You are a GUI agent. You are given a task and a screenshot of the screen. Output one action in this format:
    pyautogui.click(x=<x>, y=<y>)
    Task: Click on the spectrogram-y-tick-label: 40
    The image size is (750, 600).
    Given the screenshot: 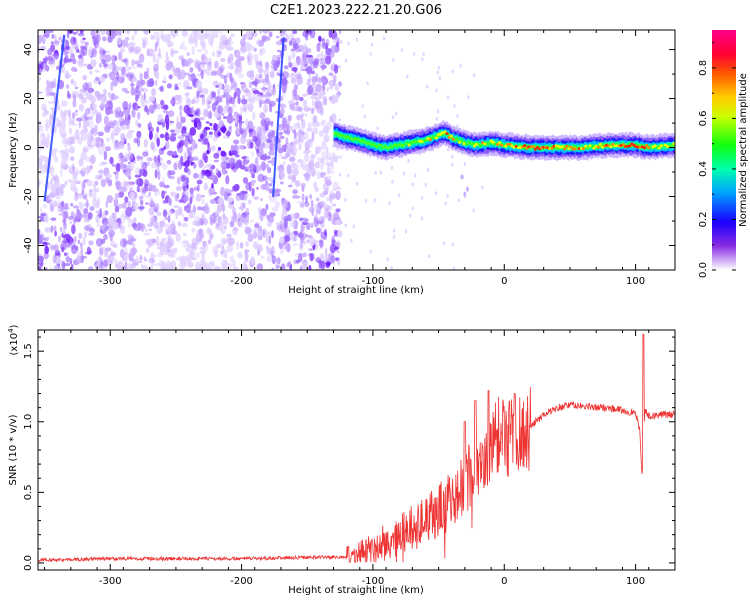 What is the action you would take?
    pyautogui.click(x=28, y=49)
    